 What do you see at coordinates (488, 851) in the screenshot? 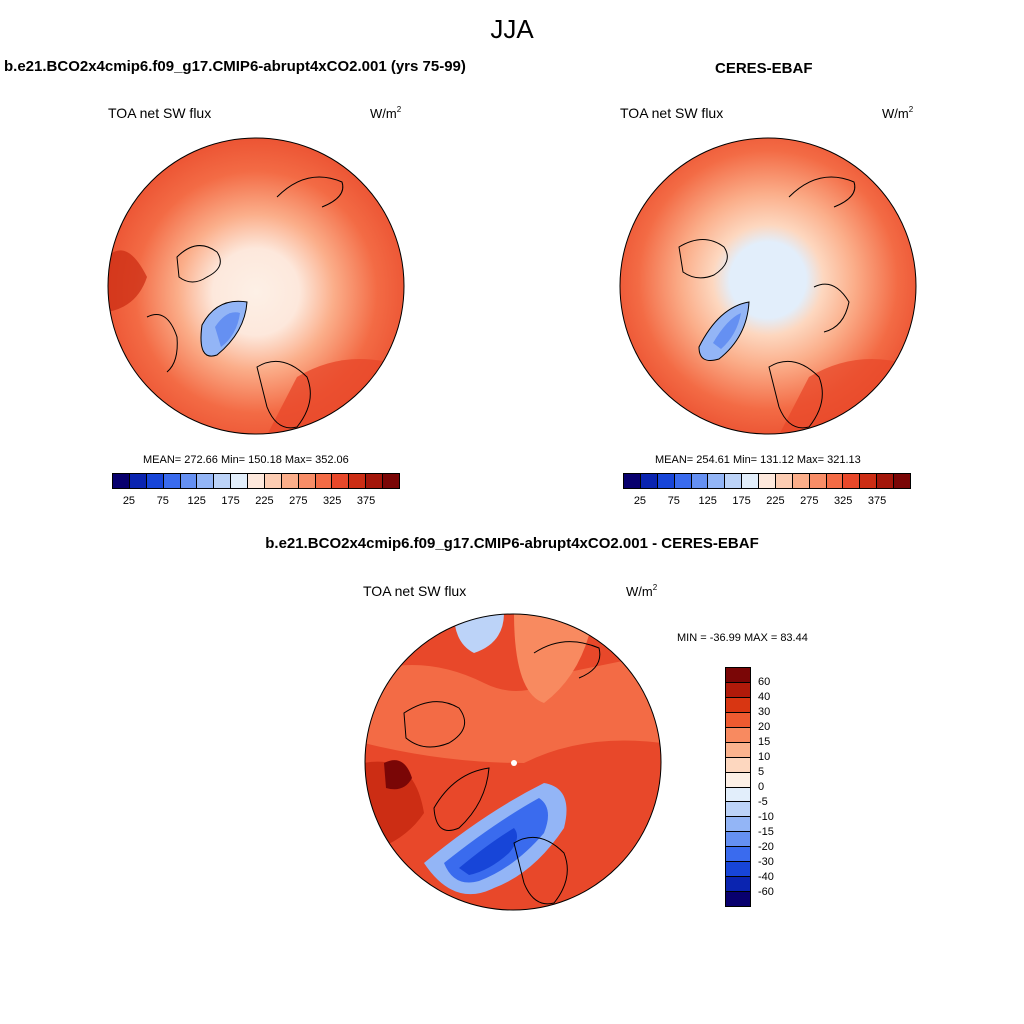
I see `panel-3-negative-region-deep` at bounding box center [488, 851].